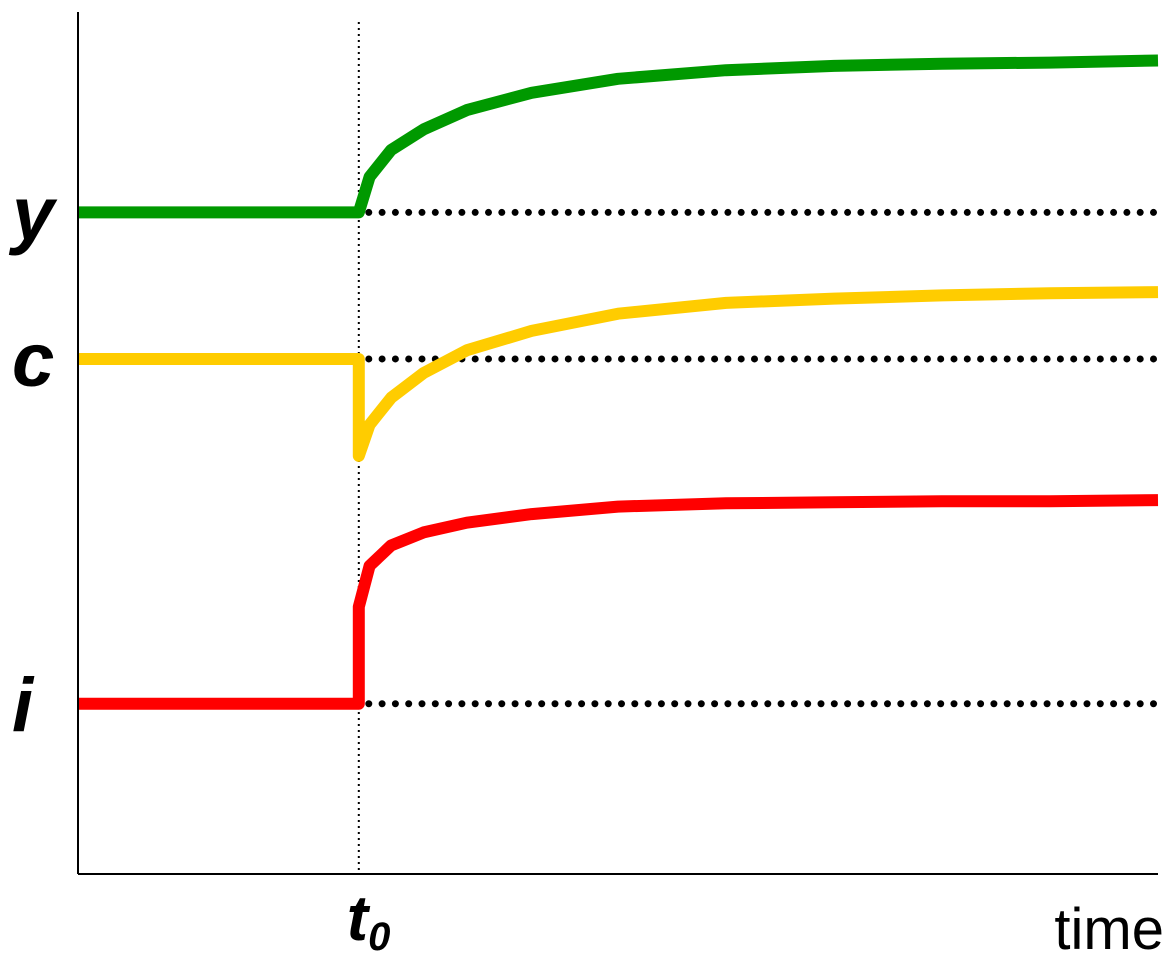 Image resolution: width=1176 pixels, height=957 pixels. What do you see at coordinates (33, 360) in the screenshot?
I see `series-label-c: c` at bounding box center [33, 360].